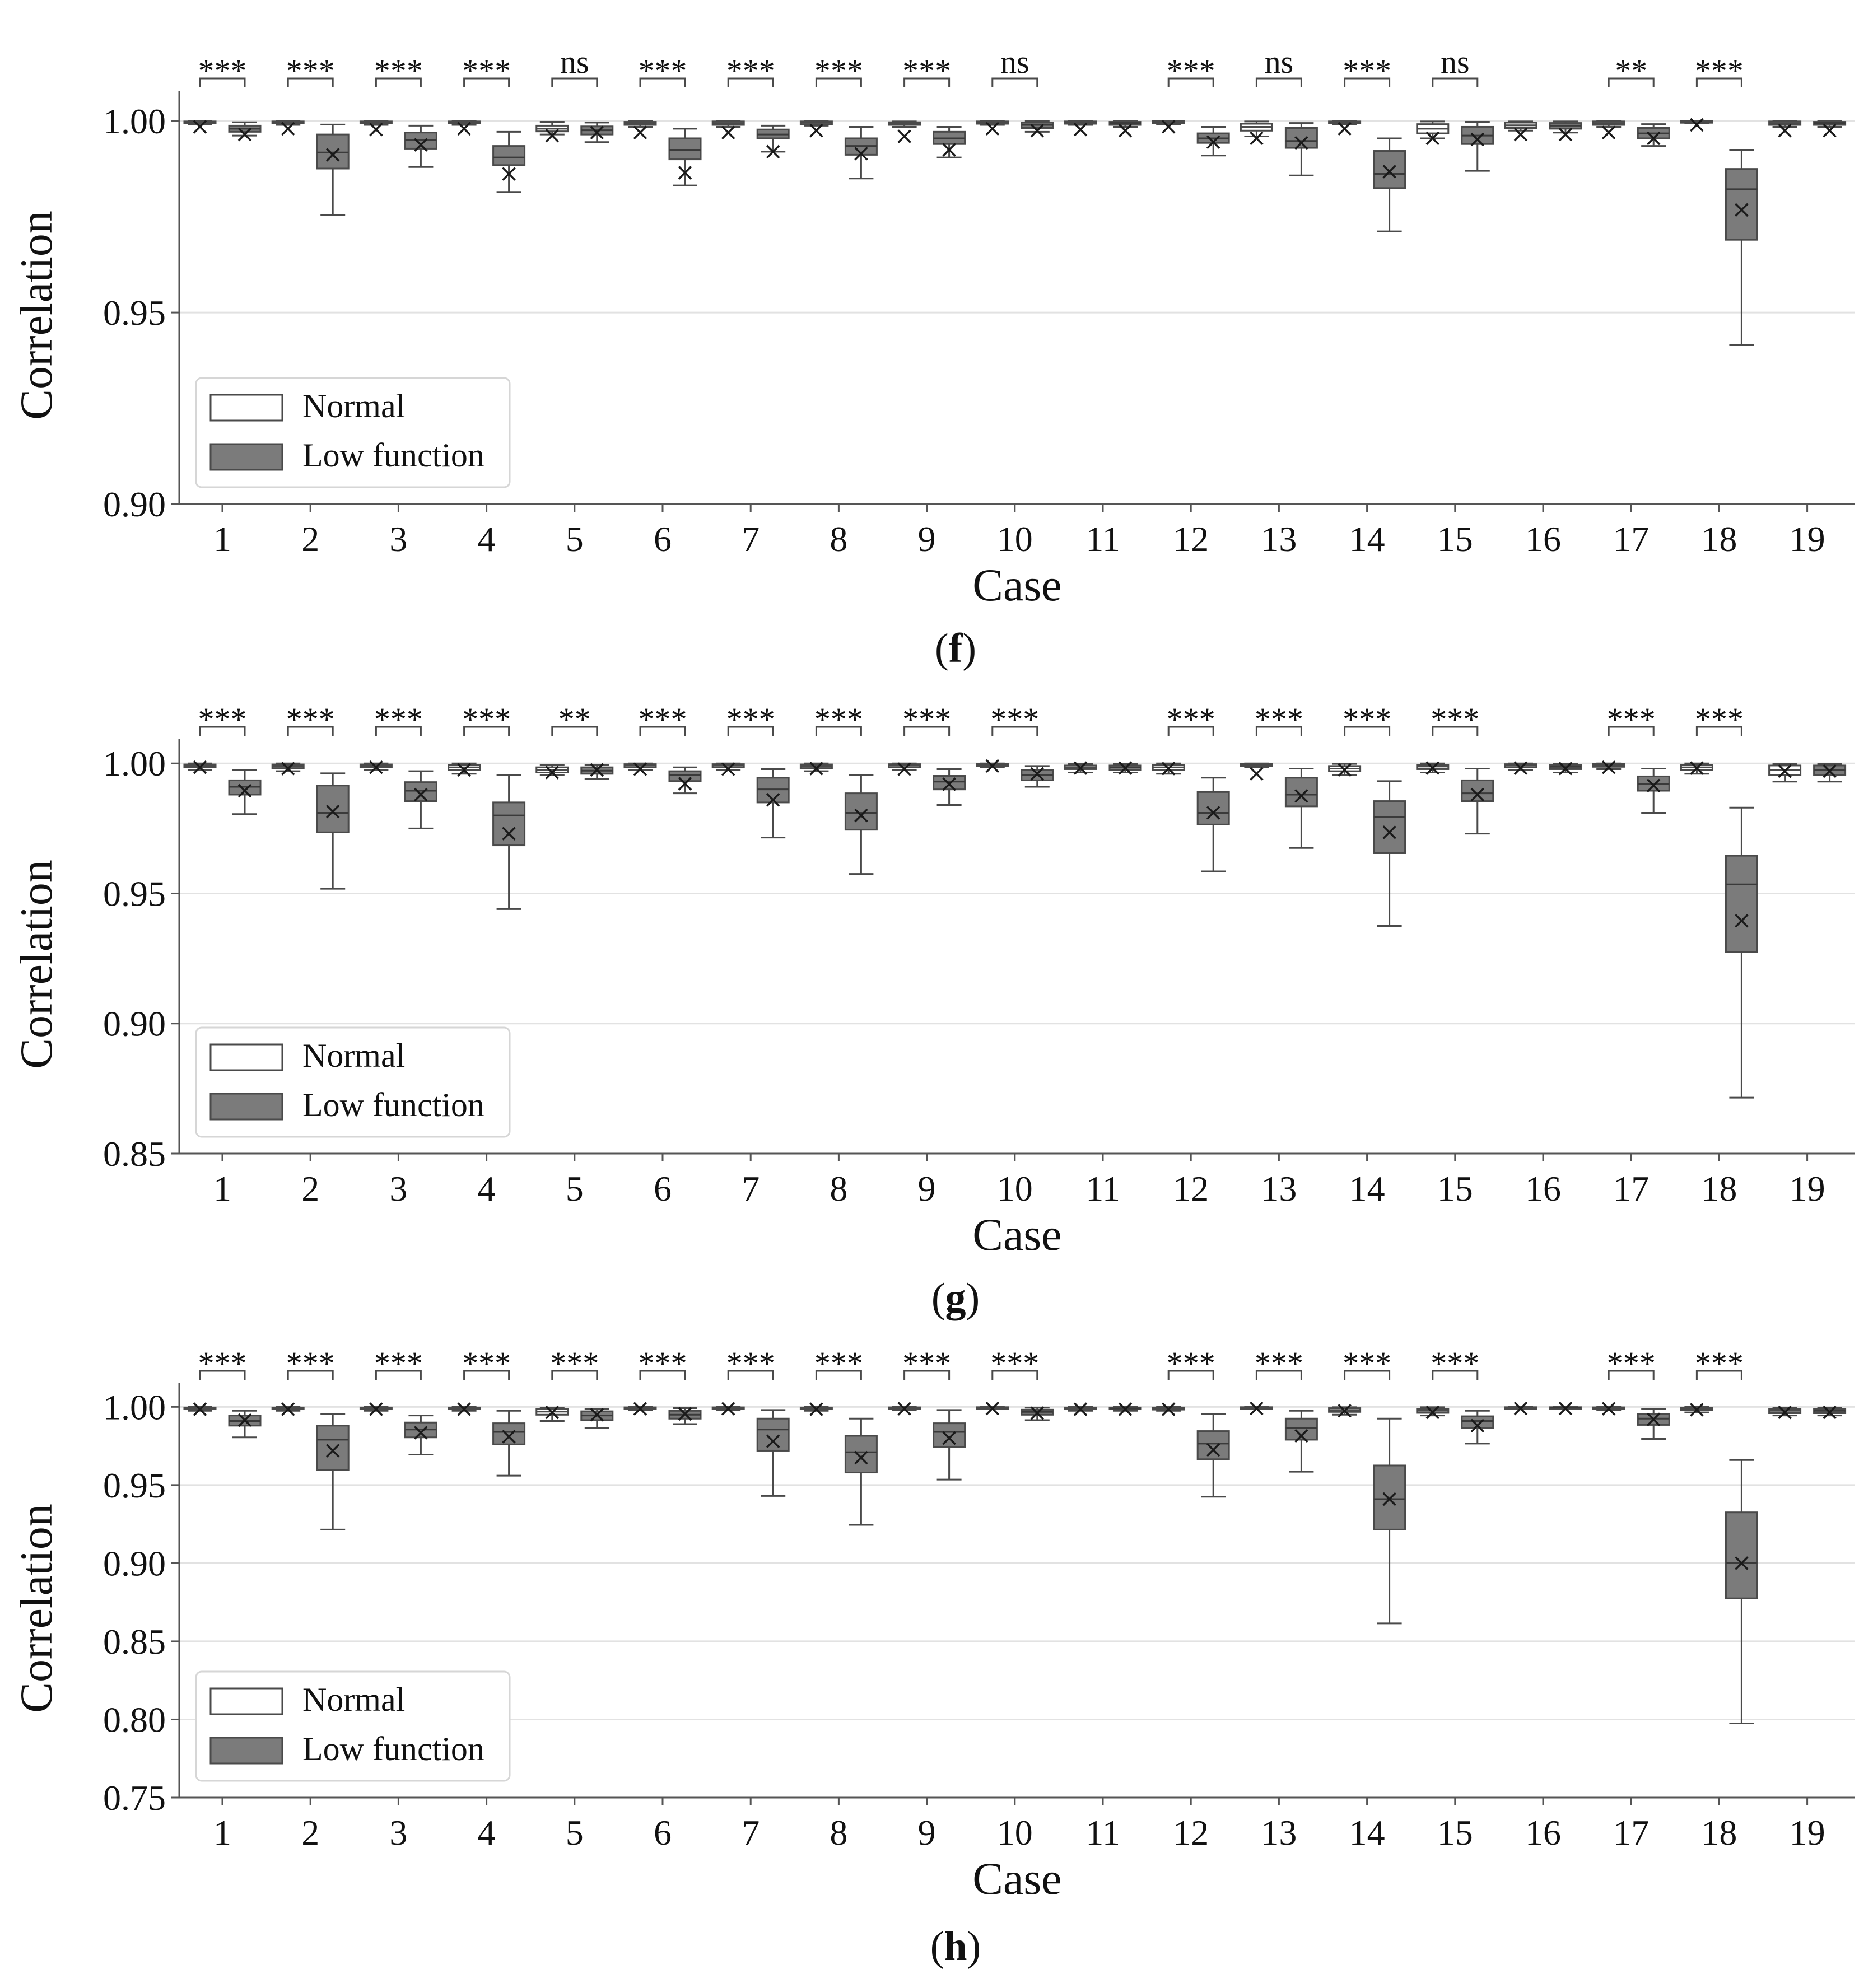 Image resolution: width=1873 pixels, height=1988 pixels. Describe the element at coordinates (956, 1947) in the screenshot. I see `panel-label: (h)` at that location.